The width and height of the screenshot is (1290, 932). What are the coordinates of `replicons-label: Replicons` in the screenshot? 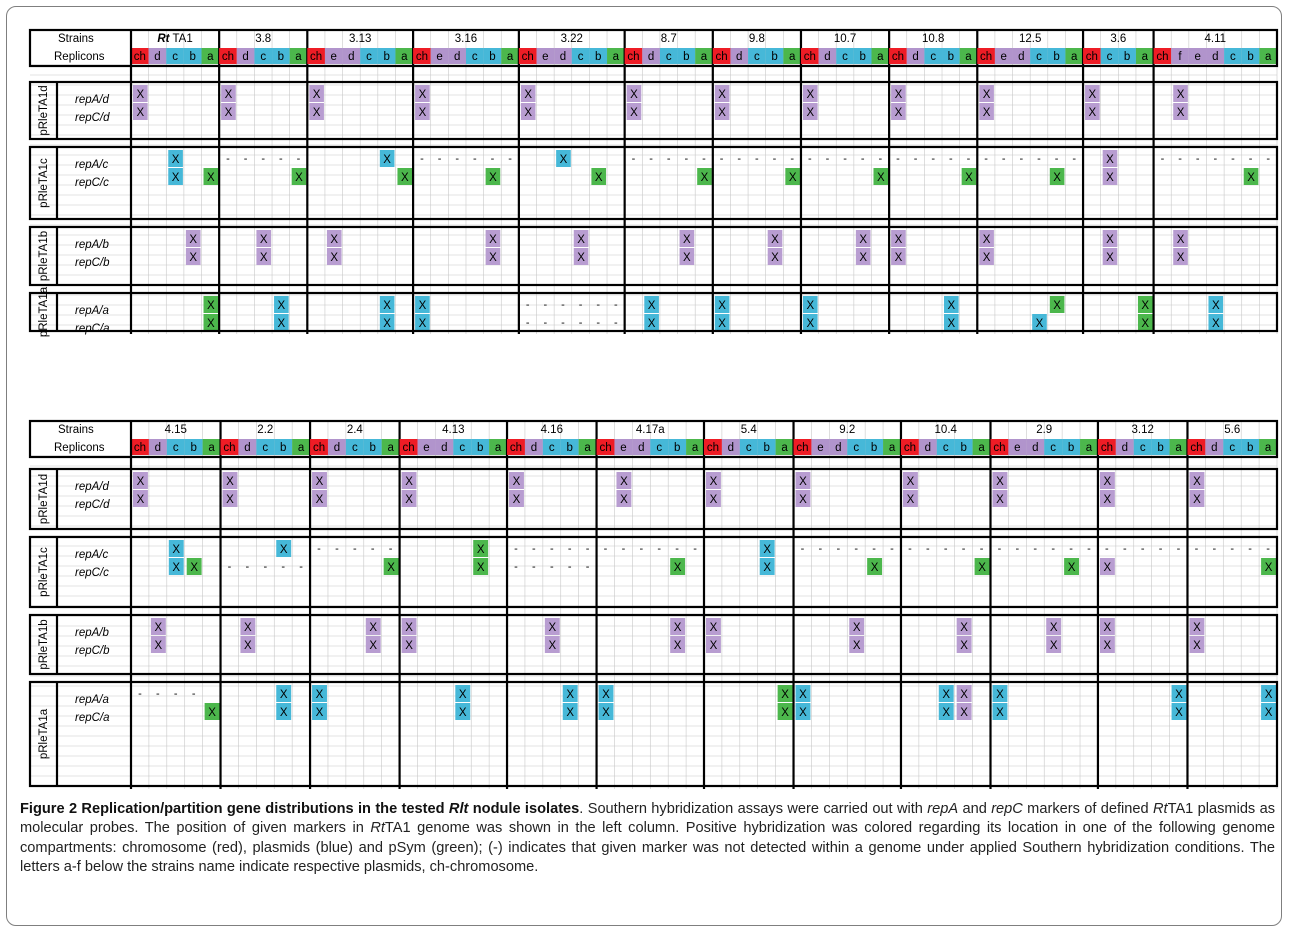 It's located at (79, 57).